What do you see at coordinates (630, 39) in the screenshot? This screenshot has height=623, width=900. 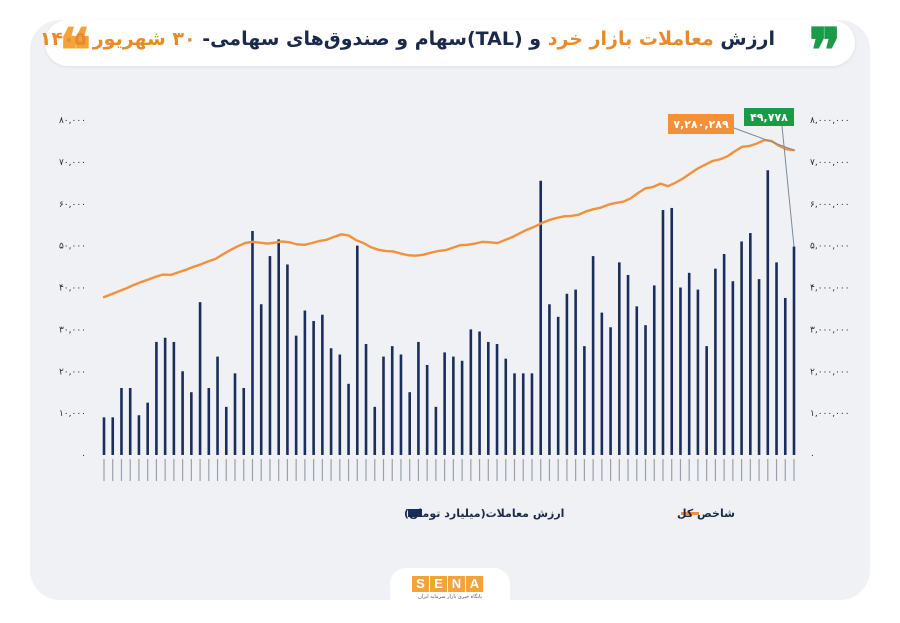 I see `title-part-2: معاملات بازار خرد` at bounding box center [630, 39].